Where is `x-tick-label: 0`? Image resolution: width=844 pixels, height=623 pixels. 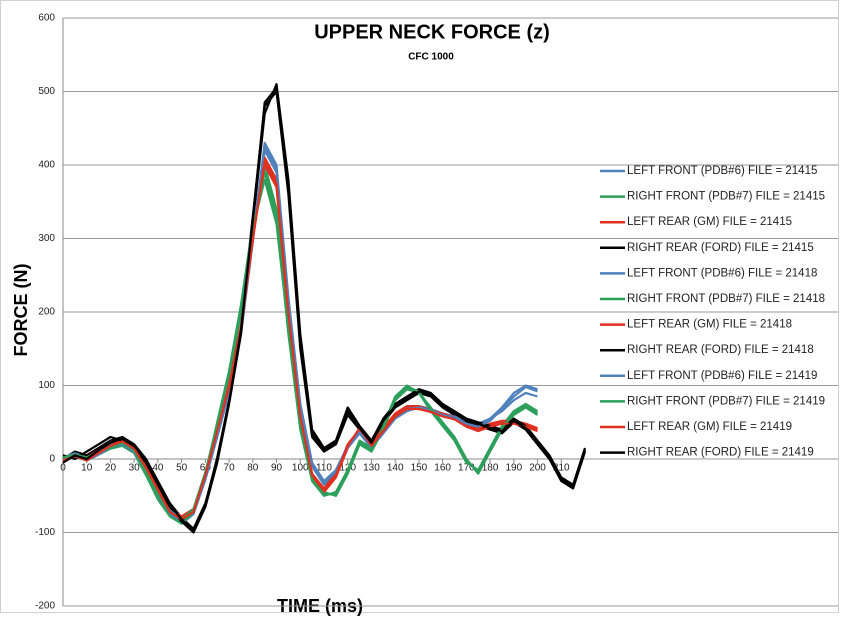
x-tick-label: 0 is located at coordinates (63, 468).